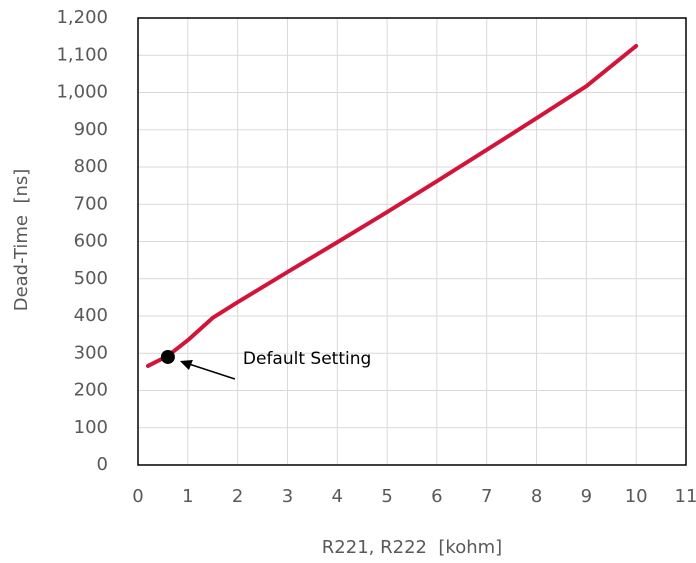 The height and width of the screenshot is (563, 696). Describe the element at coordinates (91, 390) in the screenshot. I see `y-tick-label: 200` at that location.